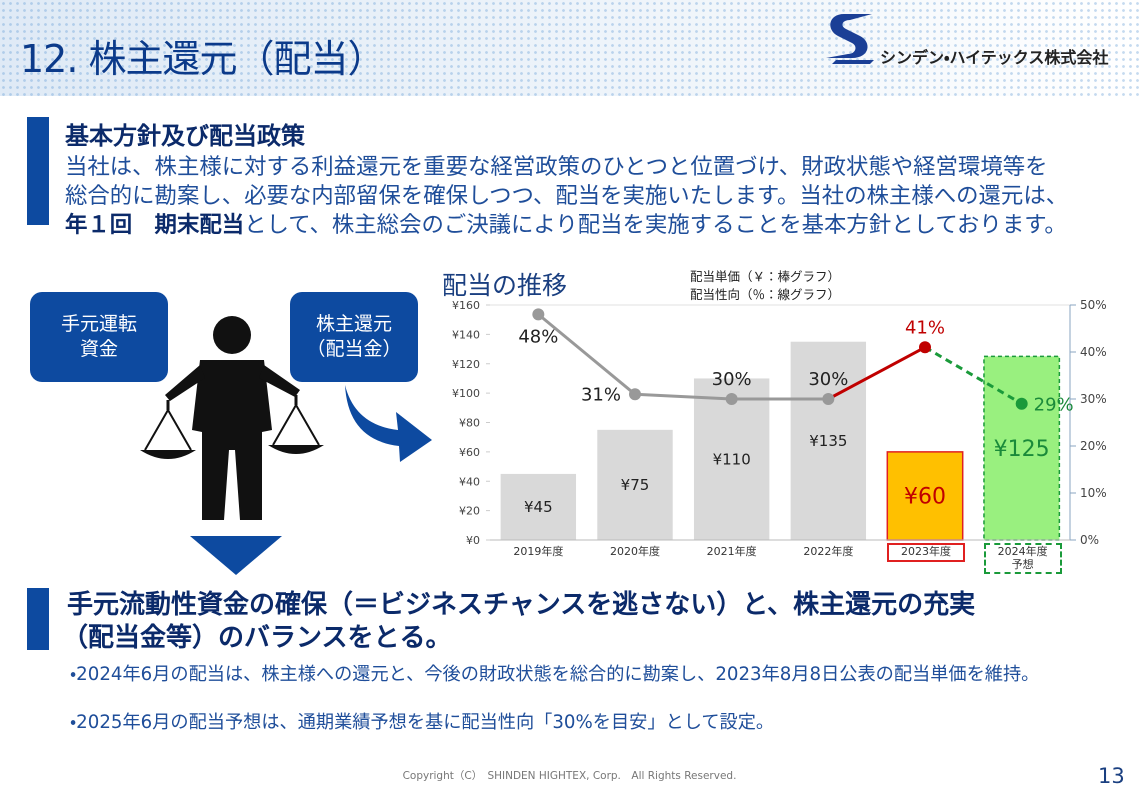 The height and width of the screenshot is (790, 1139). What do you see at coordinates (354, 337) in the screenshot?
I see `right-box: 株主還元 （配当金）` at bounding box center [354, 337].